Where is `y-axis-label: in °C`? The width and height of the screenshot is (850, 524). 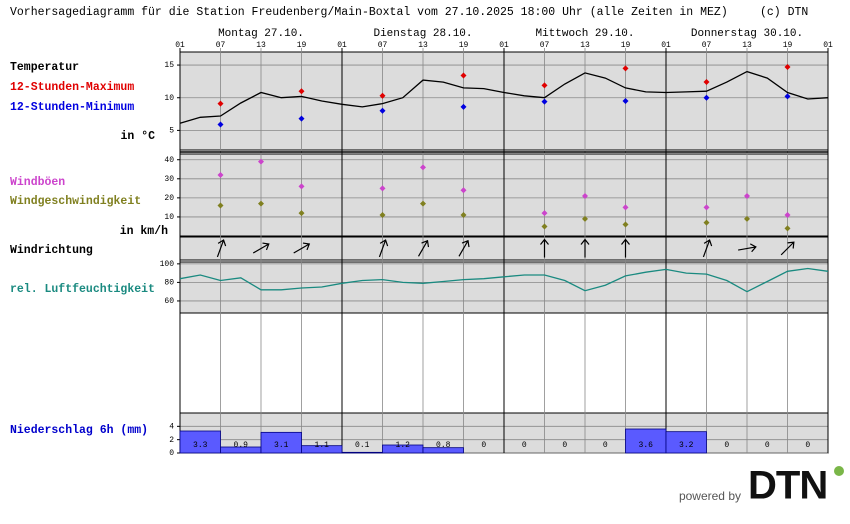
y-axis-label: in °C is located at coordinates (137, 136).